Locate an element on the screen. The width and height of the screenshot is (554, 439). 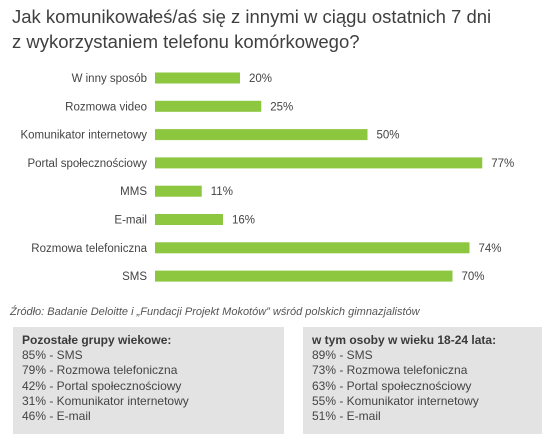
value-label: 77% is located at coordinates (502, 164).